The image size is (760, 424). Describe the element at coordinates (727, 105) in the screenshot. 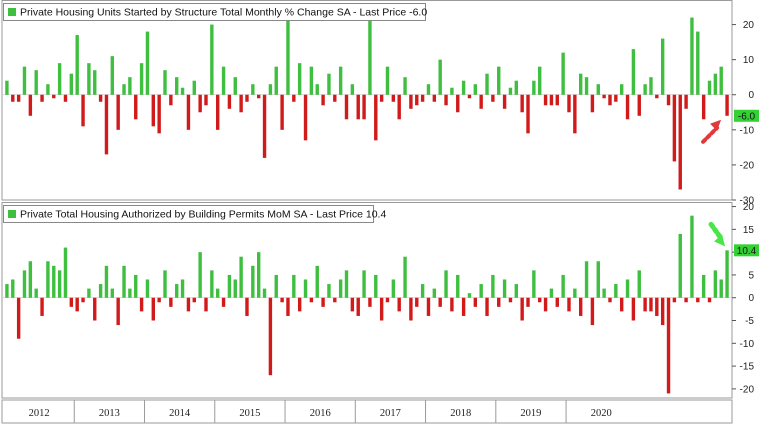

I see `bar-last` at that location.